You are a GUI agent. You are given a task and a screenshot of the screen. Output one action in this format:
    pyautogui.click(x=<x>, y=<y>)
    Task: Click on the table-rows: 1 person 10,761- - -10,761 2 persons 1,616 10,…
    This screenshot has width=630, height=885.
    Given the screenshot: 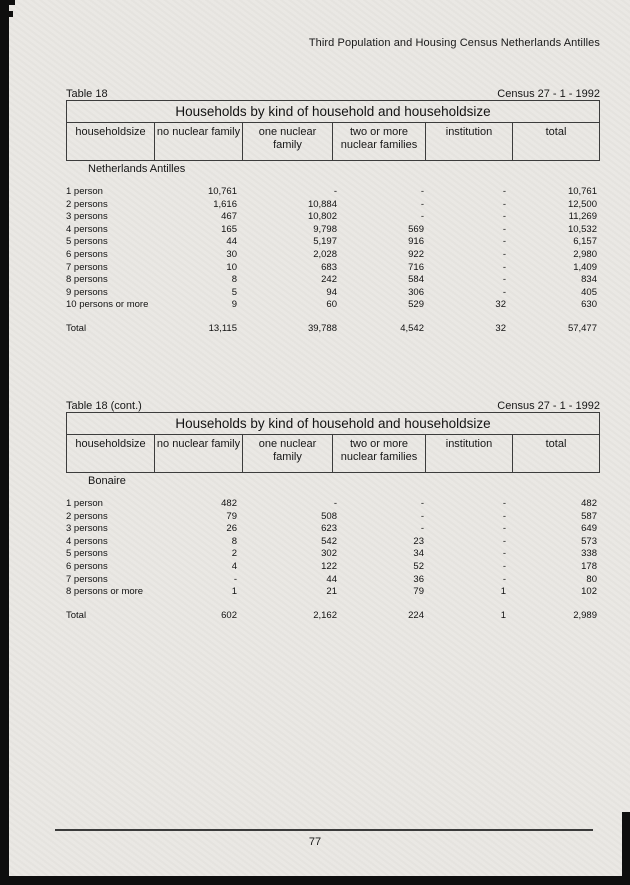 What is the action you would take?
    pyautogui.click(x=333, y=249)
    